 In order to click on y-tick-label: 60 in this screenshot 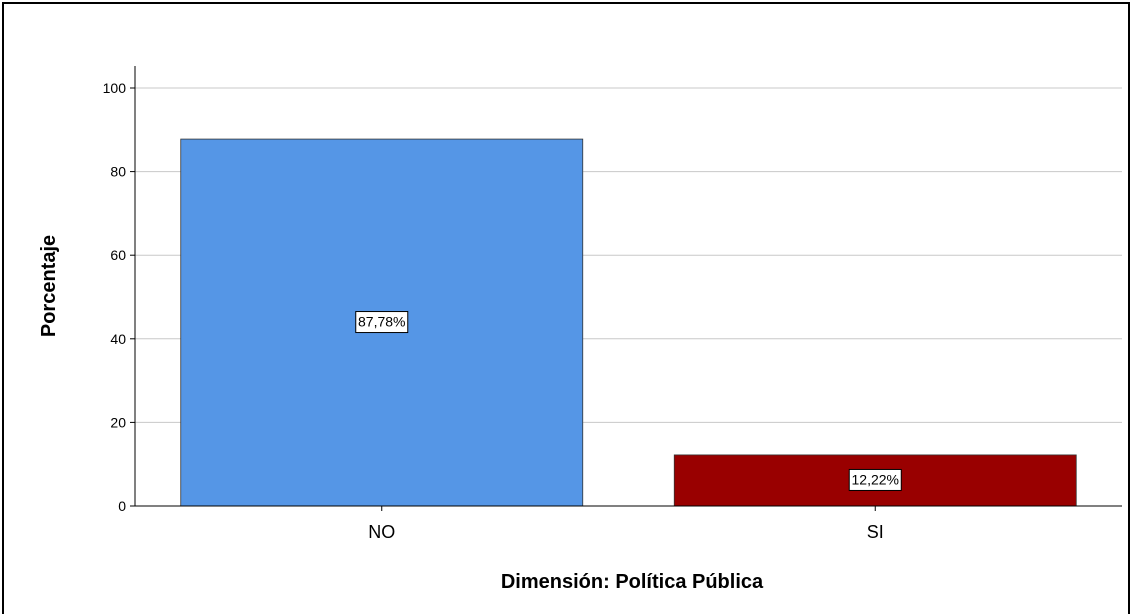, I will do `click(118, 255)`.